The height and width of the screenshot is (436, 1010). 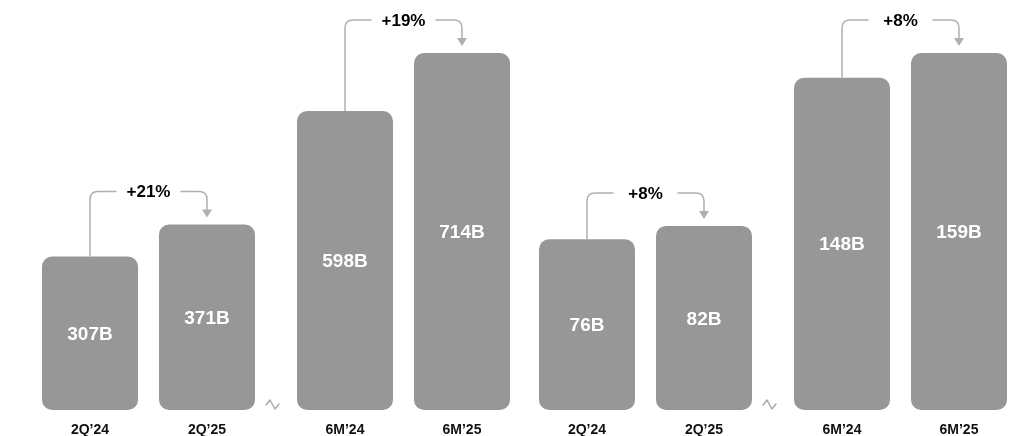 I want to click on data-label: 598B, so click(x=345, y=261).